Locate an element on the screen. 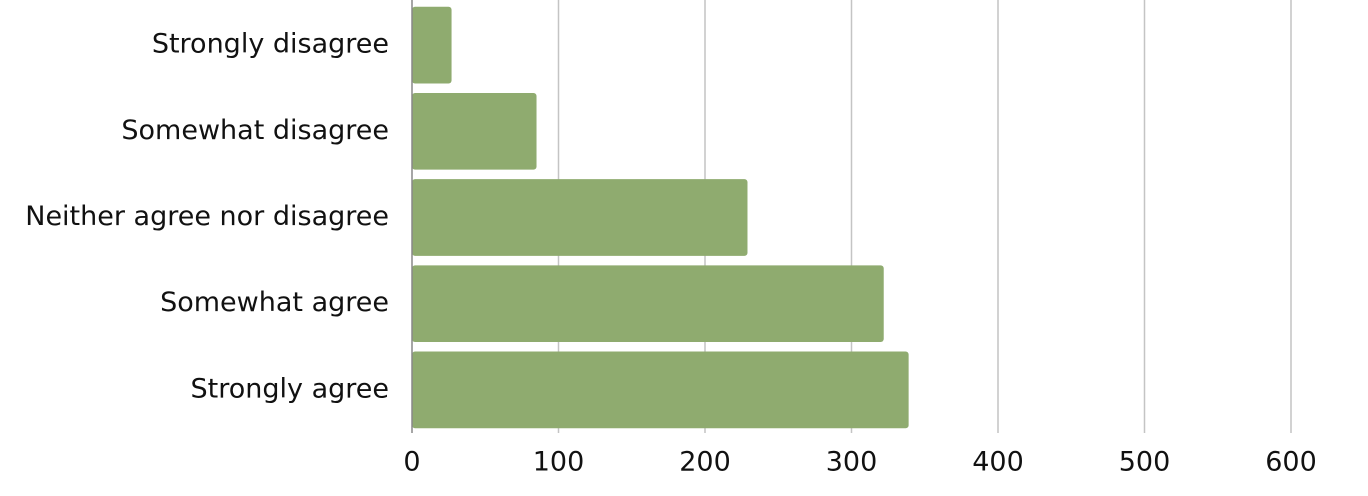 This screenshot has height=496, width=1368. y-tick-label: Strongly agree is located at coordinates (290, 388).